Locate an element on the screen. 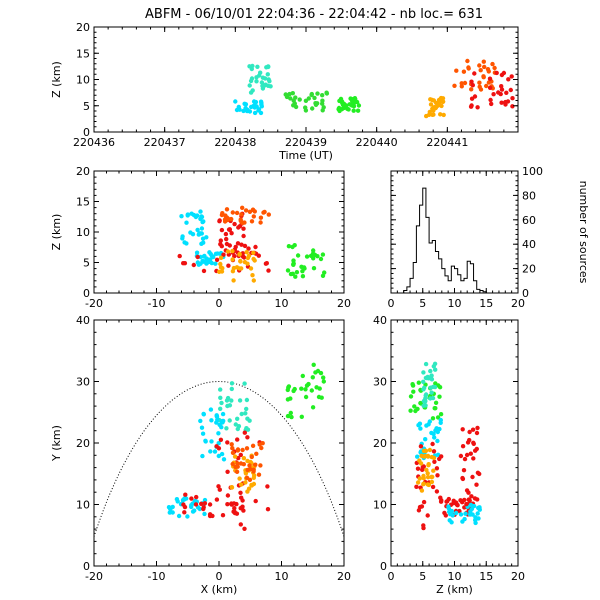  height-histogram-plot-area is located at coordinates (454, 240).